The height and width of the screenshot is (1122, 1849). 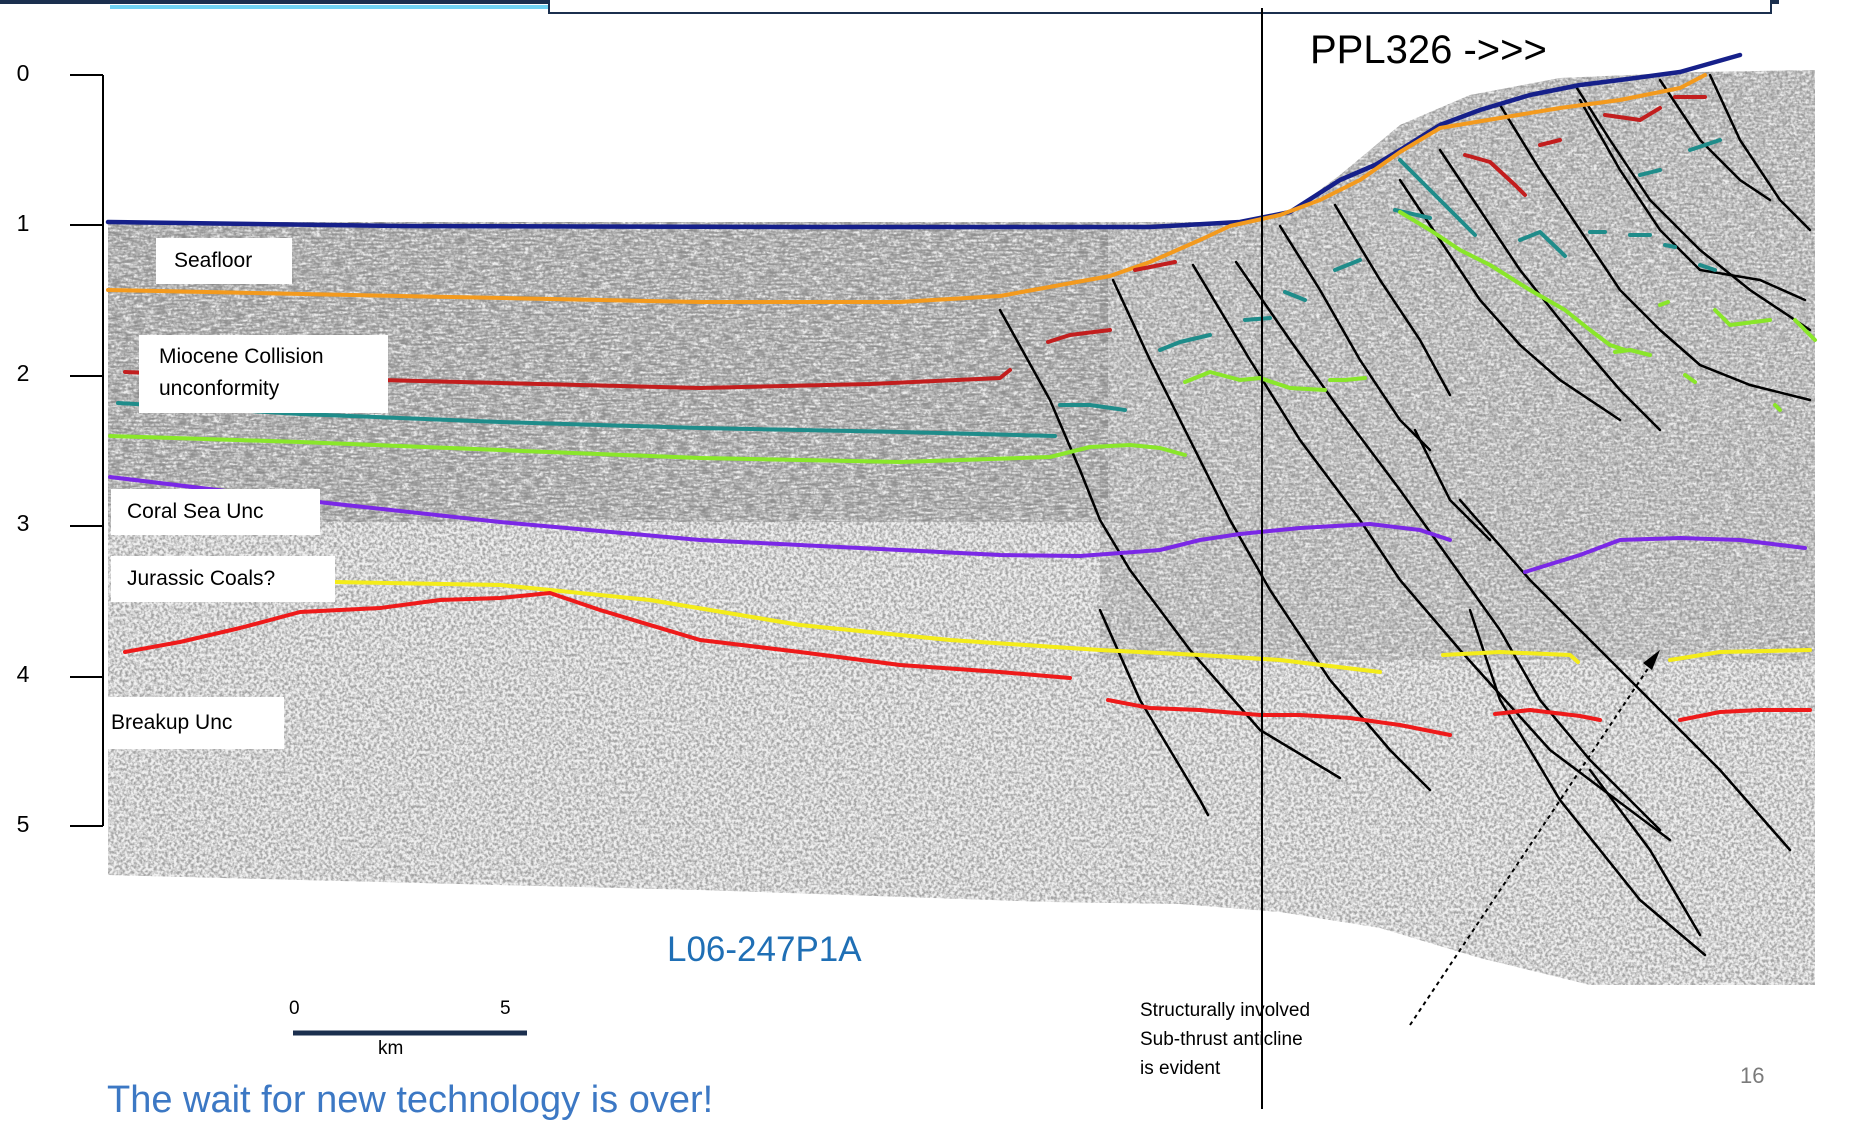 What do you see at coordinates (1160, 7) in the screenshot?
I see `header-frame` at bounding box center [1160, 7].